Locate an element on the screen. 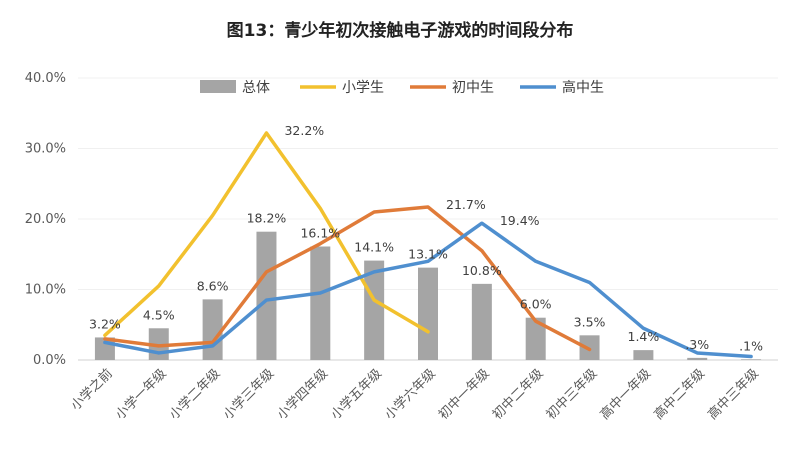 The image size is (800, 472). bar-data-label: 3.5% is located at coordinates (590, 321).